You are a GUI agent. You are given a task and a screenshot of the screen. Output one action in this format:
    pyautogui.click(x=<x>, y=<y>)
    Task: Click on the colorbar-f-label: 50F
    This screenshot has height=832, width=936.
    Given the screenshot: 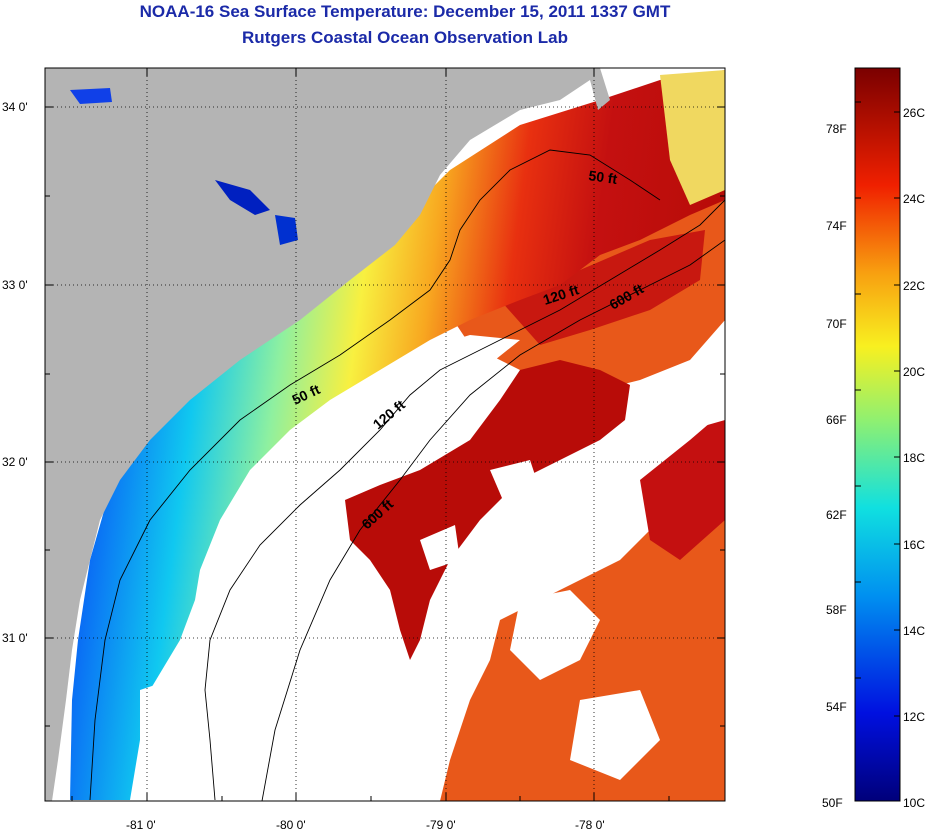 What is the action you would take?
    pyautogui.click(x=832, y=803)
    